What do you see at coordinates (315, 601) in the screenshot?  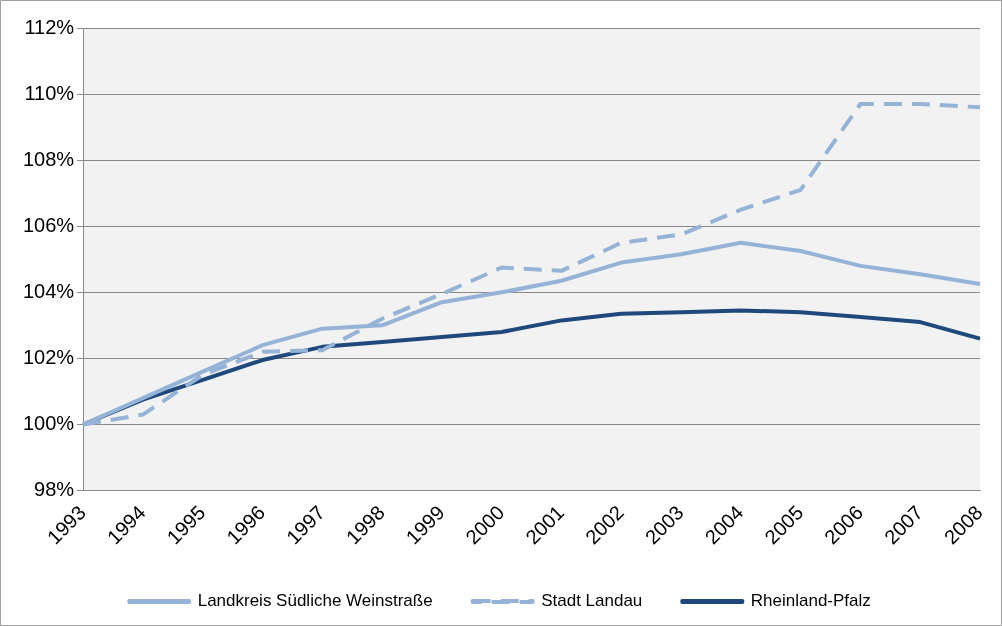 I see `legend-label: Landkreis Südliche Weinstraße` at bounding box center [315, 601].